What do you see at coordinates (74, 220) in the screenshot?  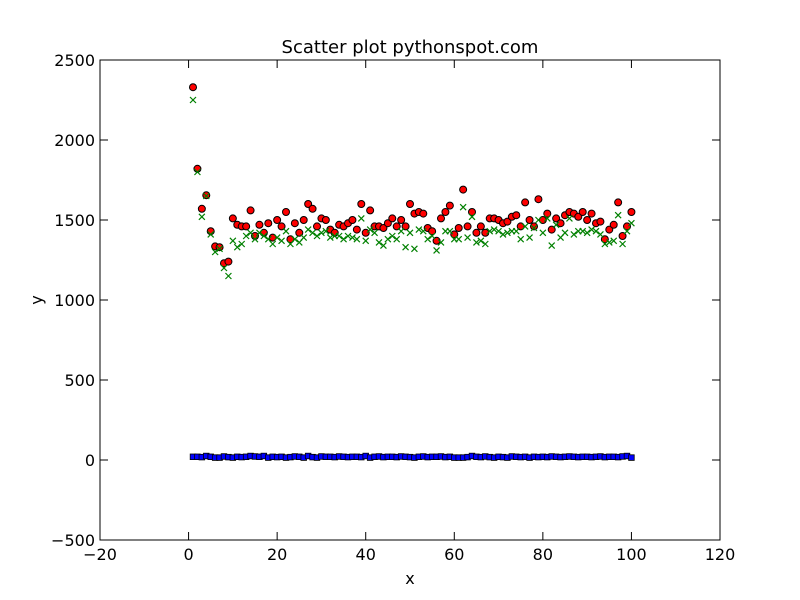 I see `y-tick-label: 1500` at bounding box center [74, 220].